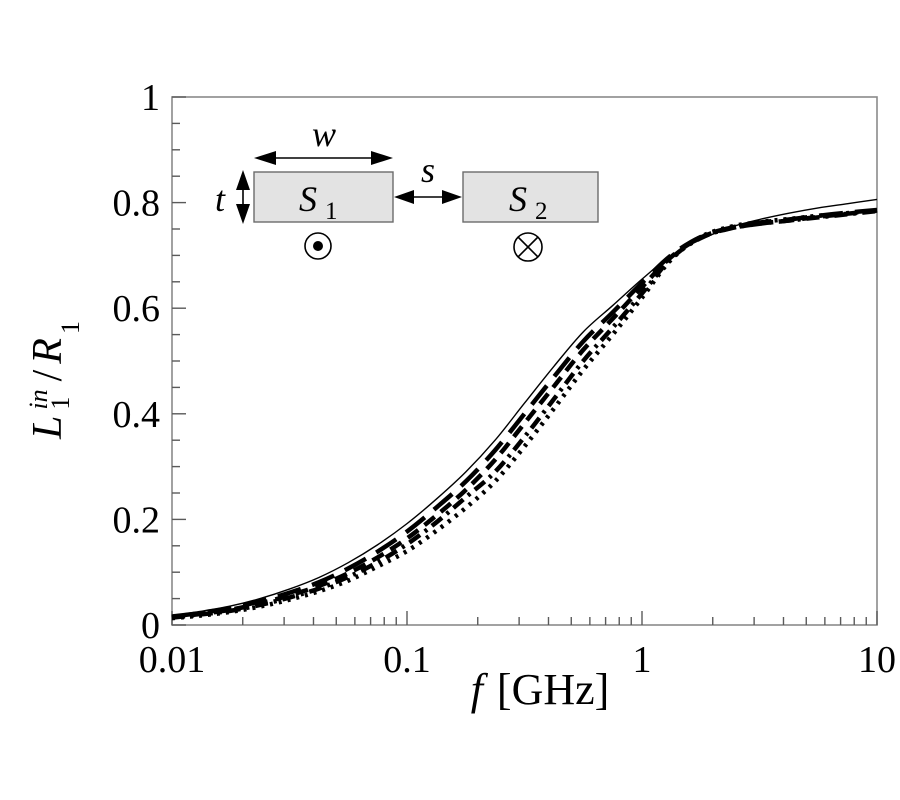 Image resolution: width=900 pixels, height=800 pixels. Describe the element at coordinates (243, 197) in the screenshot. I see `thickness-dimension-arrow` at that location.